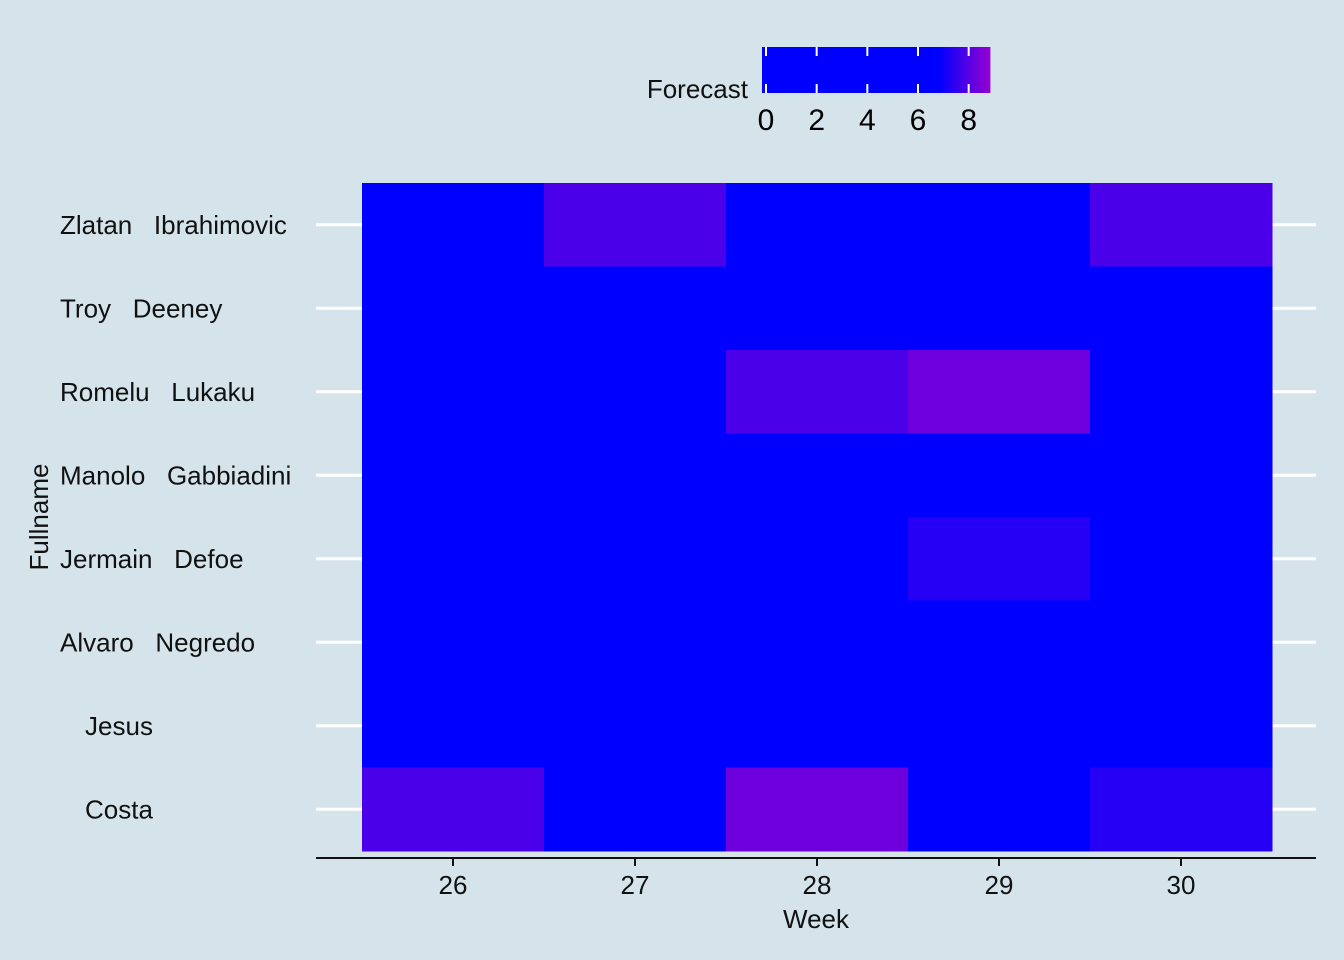 The image size is (1344, 960). Describe the element at coordinates (119, 809) in the screenshot. I see `y-tick-label: Costa` at that location.